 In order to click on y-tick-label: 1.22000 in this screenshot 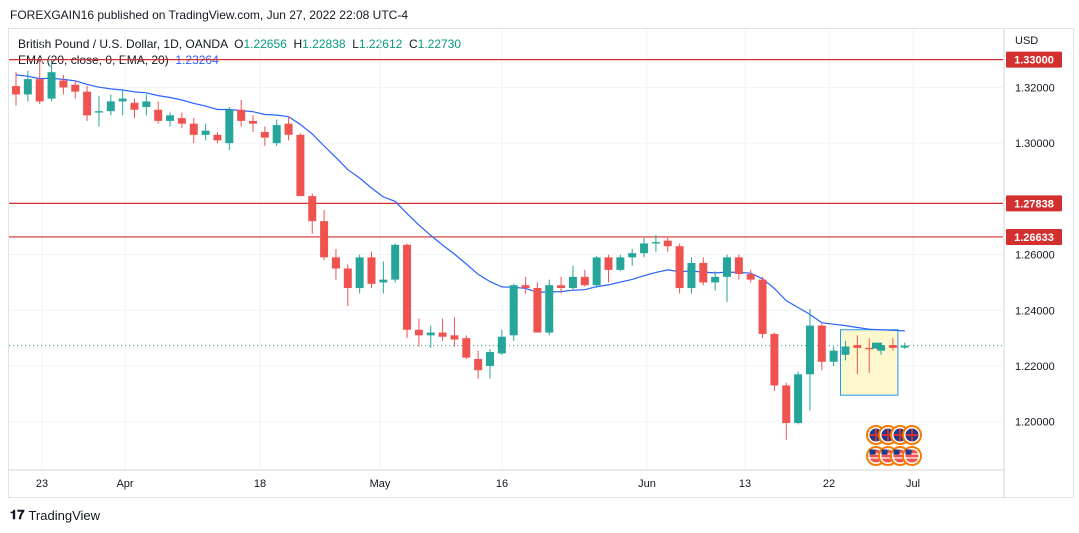, I will do `click(1035, 367)`.